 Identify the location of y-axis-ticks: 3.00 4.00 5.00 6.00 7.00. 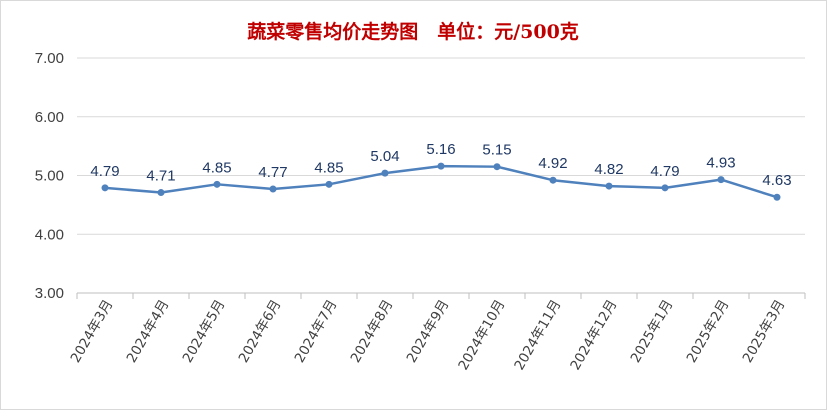
(49, 176).